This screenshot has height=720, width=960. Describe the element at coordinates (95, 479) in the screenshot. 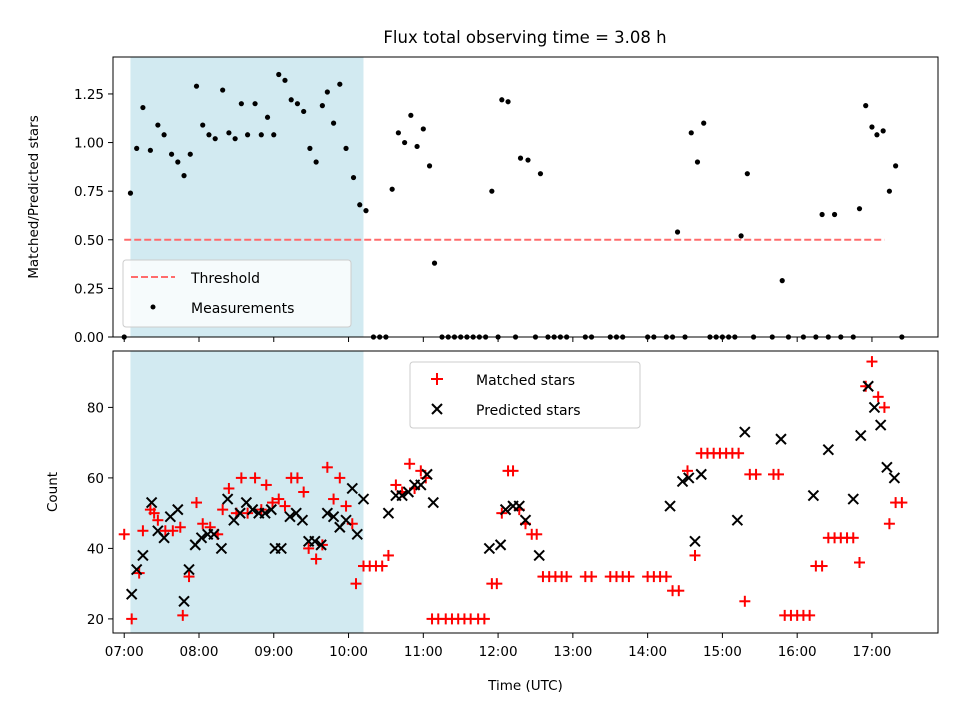

I see `y-tick-label: 60` at that location.